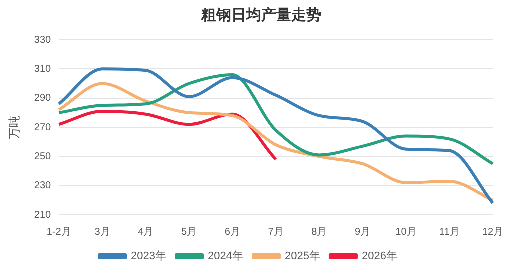 This screenshot has height=279, width=523. I want to click on legend-label: 2026年, so click(380, 256).